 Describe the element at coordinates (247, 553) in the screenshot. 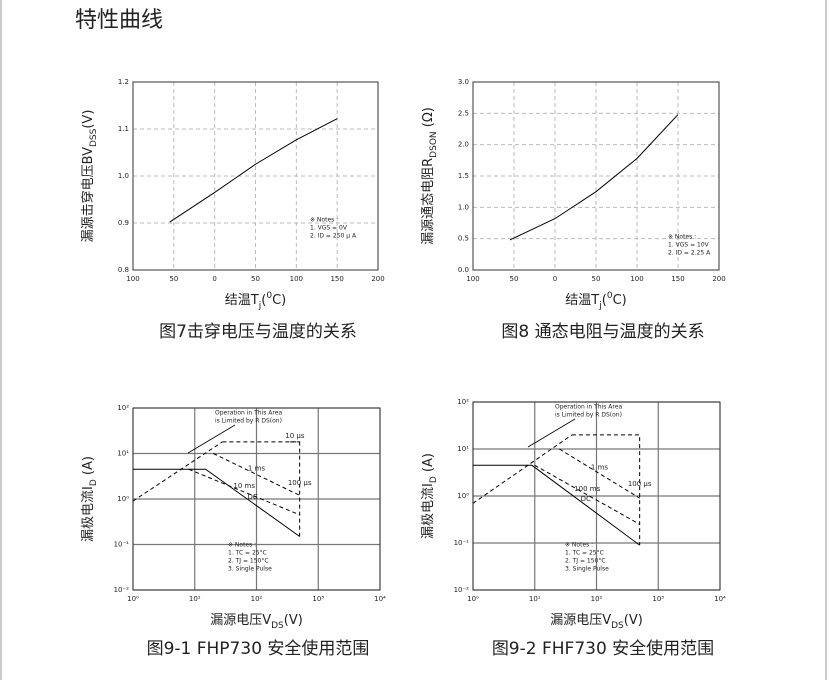

I see `note: 1. TC = 25°C` at that location.